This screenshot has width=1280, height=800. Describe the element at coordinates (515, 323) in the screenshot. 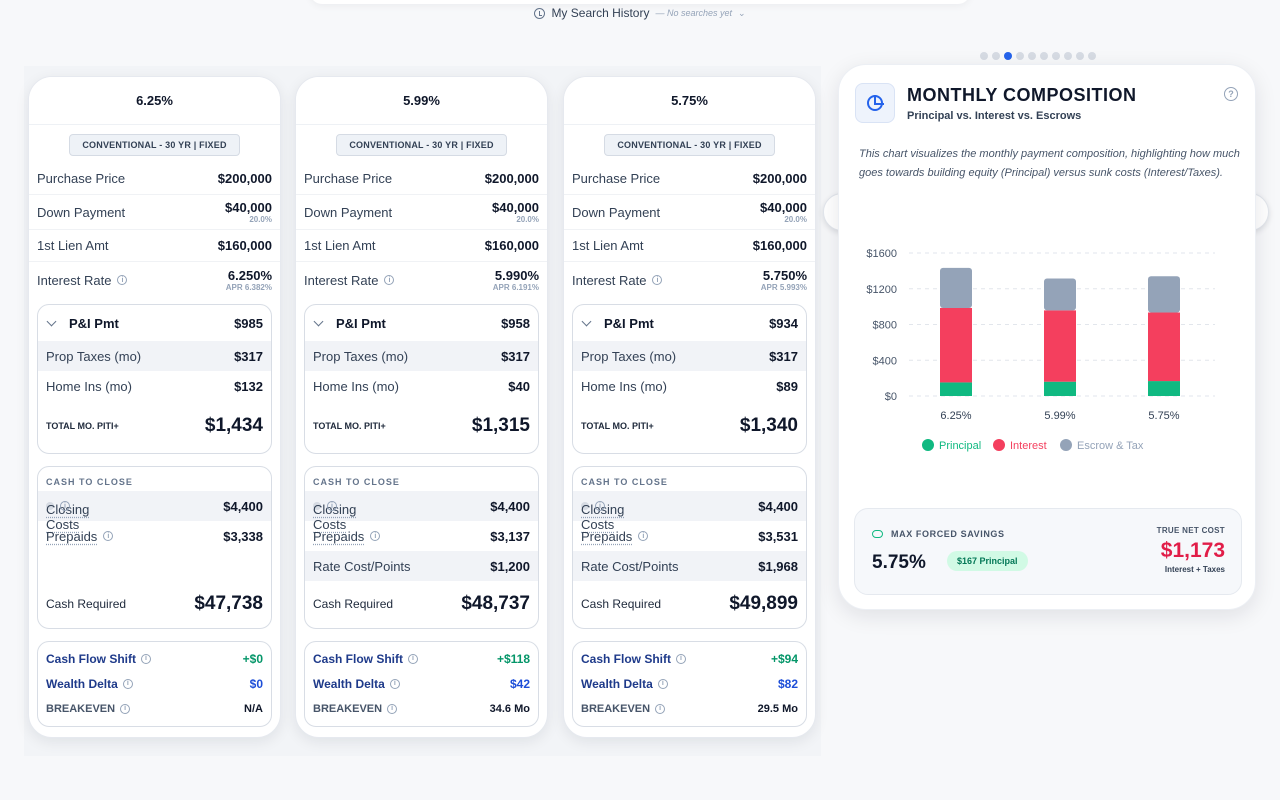

I see `pi-value: $958` at that location.